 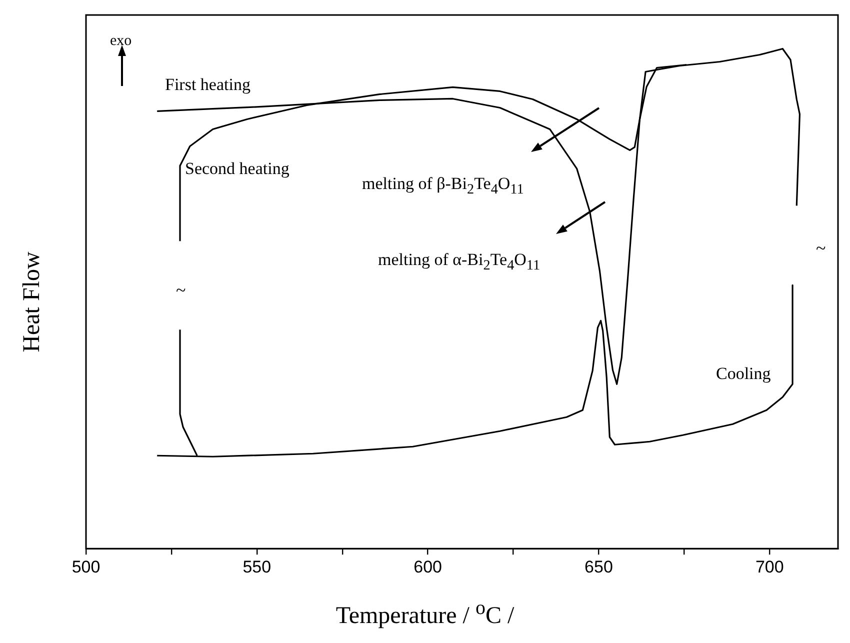 What do you see at coordinates (121, 41) in the screenshot?
I see `annotation: exo` at bounding box center [121, 41].